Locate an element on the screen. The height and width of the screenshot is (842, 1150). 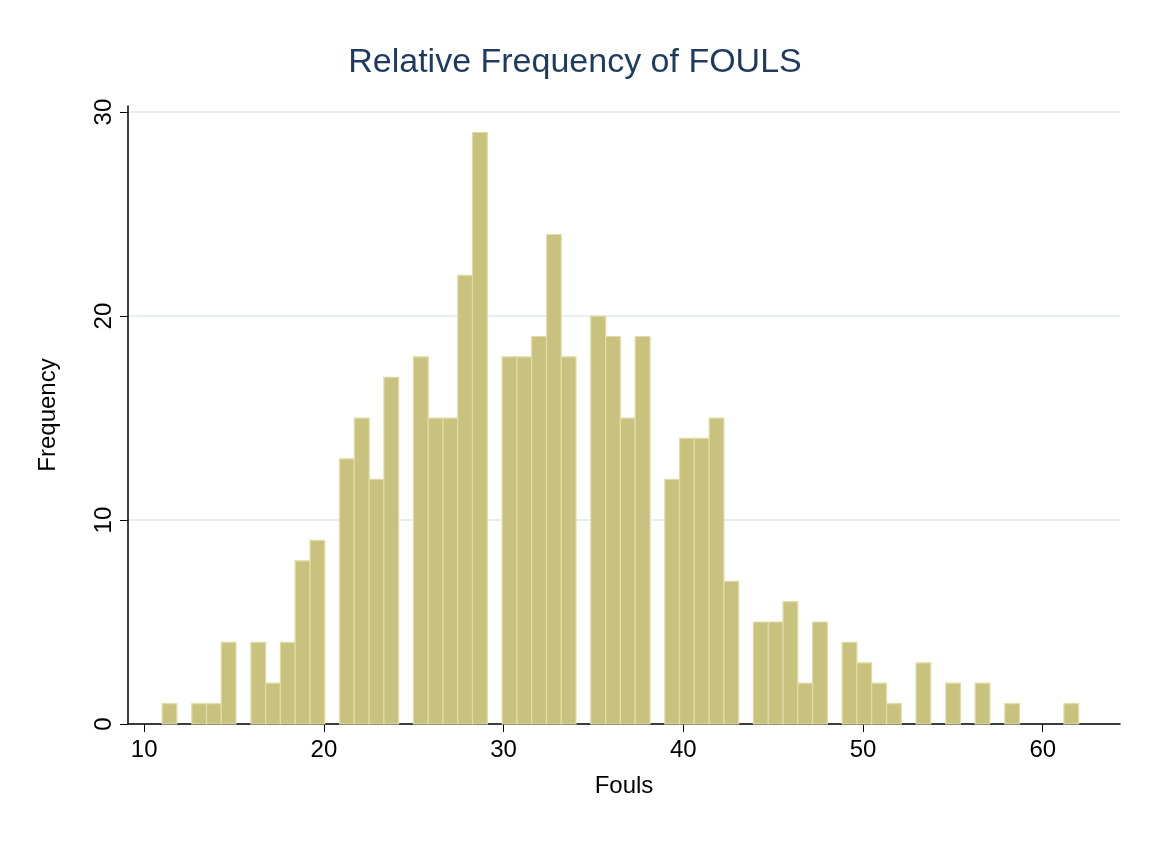
y-tick-label: 10 is located at coordinates (102, 520).